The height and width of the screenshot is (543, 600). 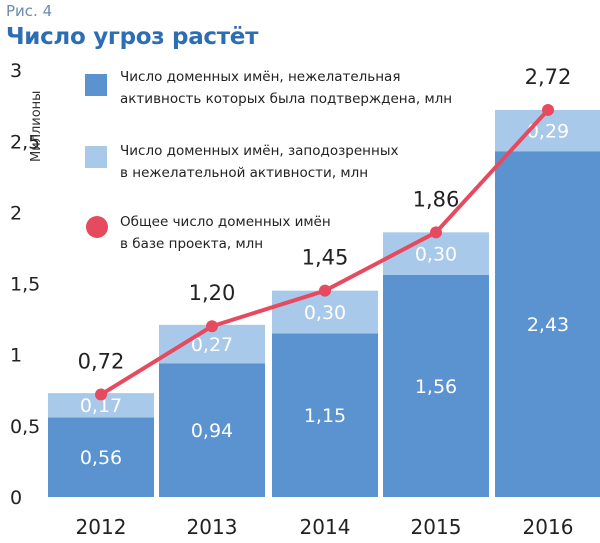 I want to click on legend-swatch-confirmed, so click(x=96, y=85).